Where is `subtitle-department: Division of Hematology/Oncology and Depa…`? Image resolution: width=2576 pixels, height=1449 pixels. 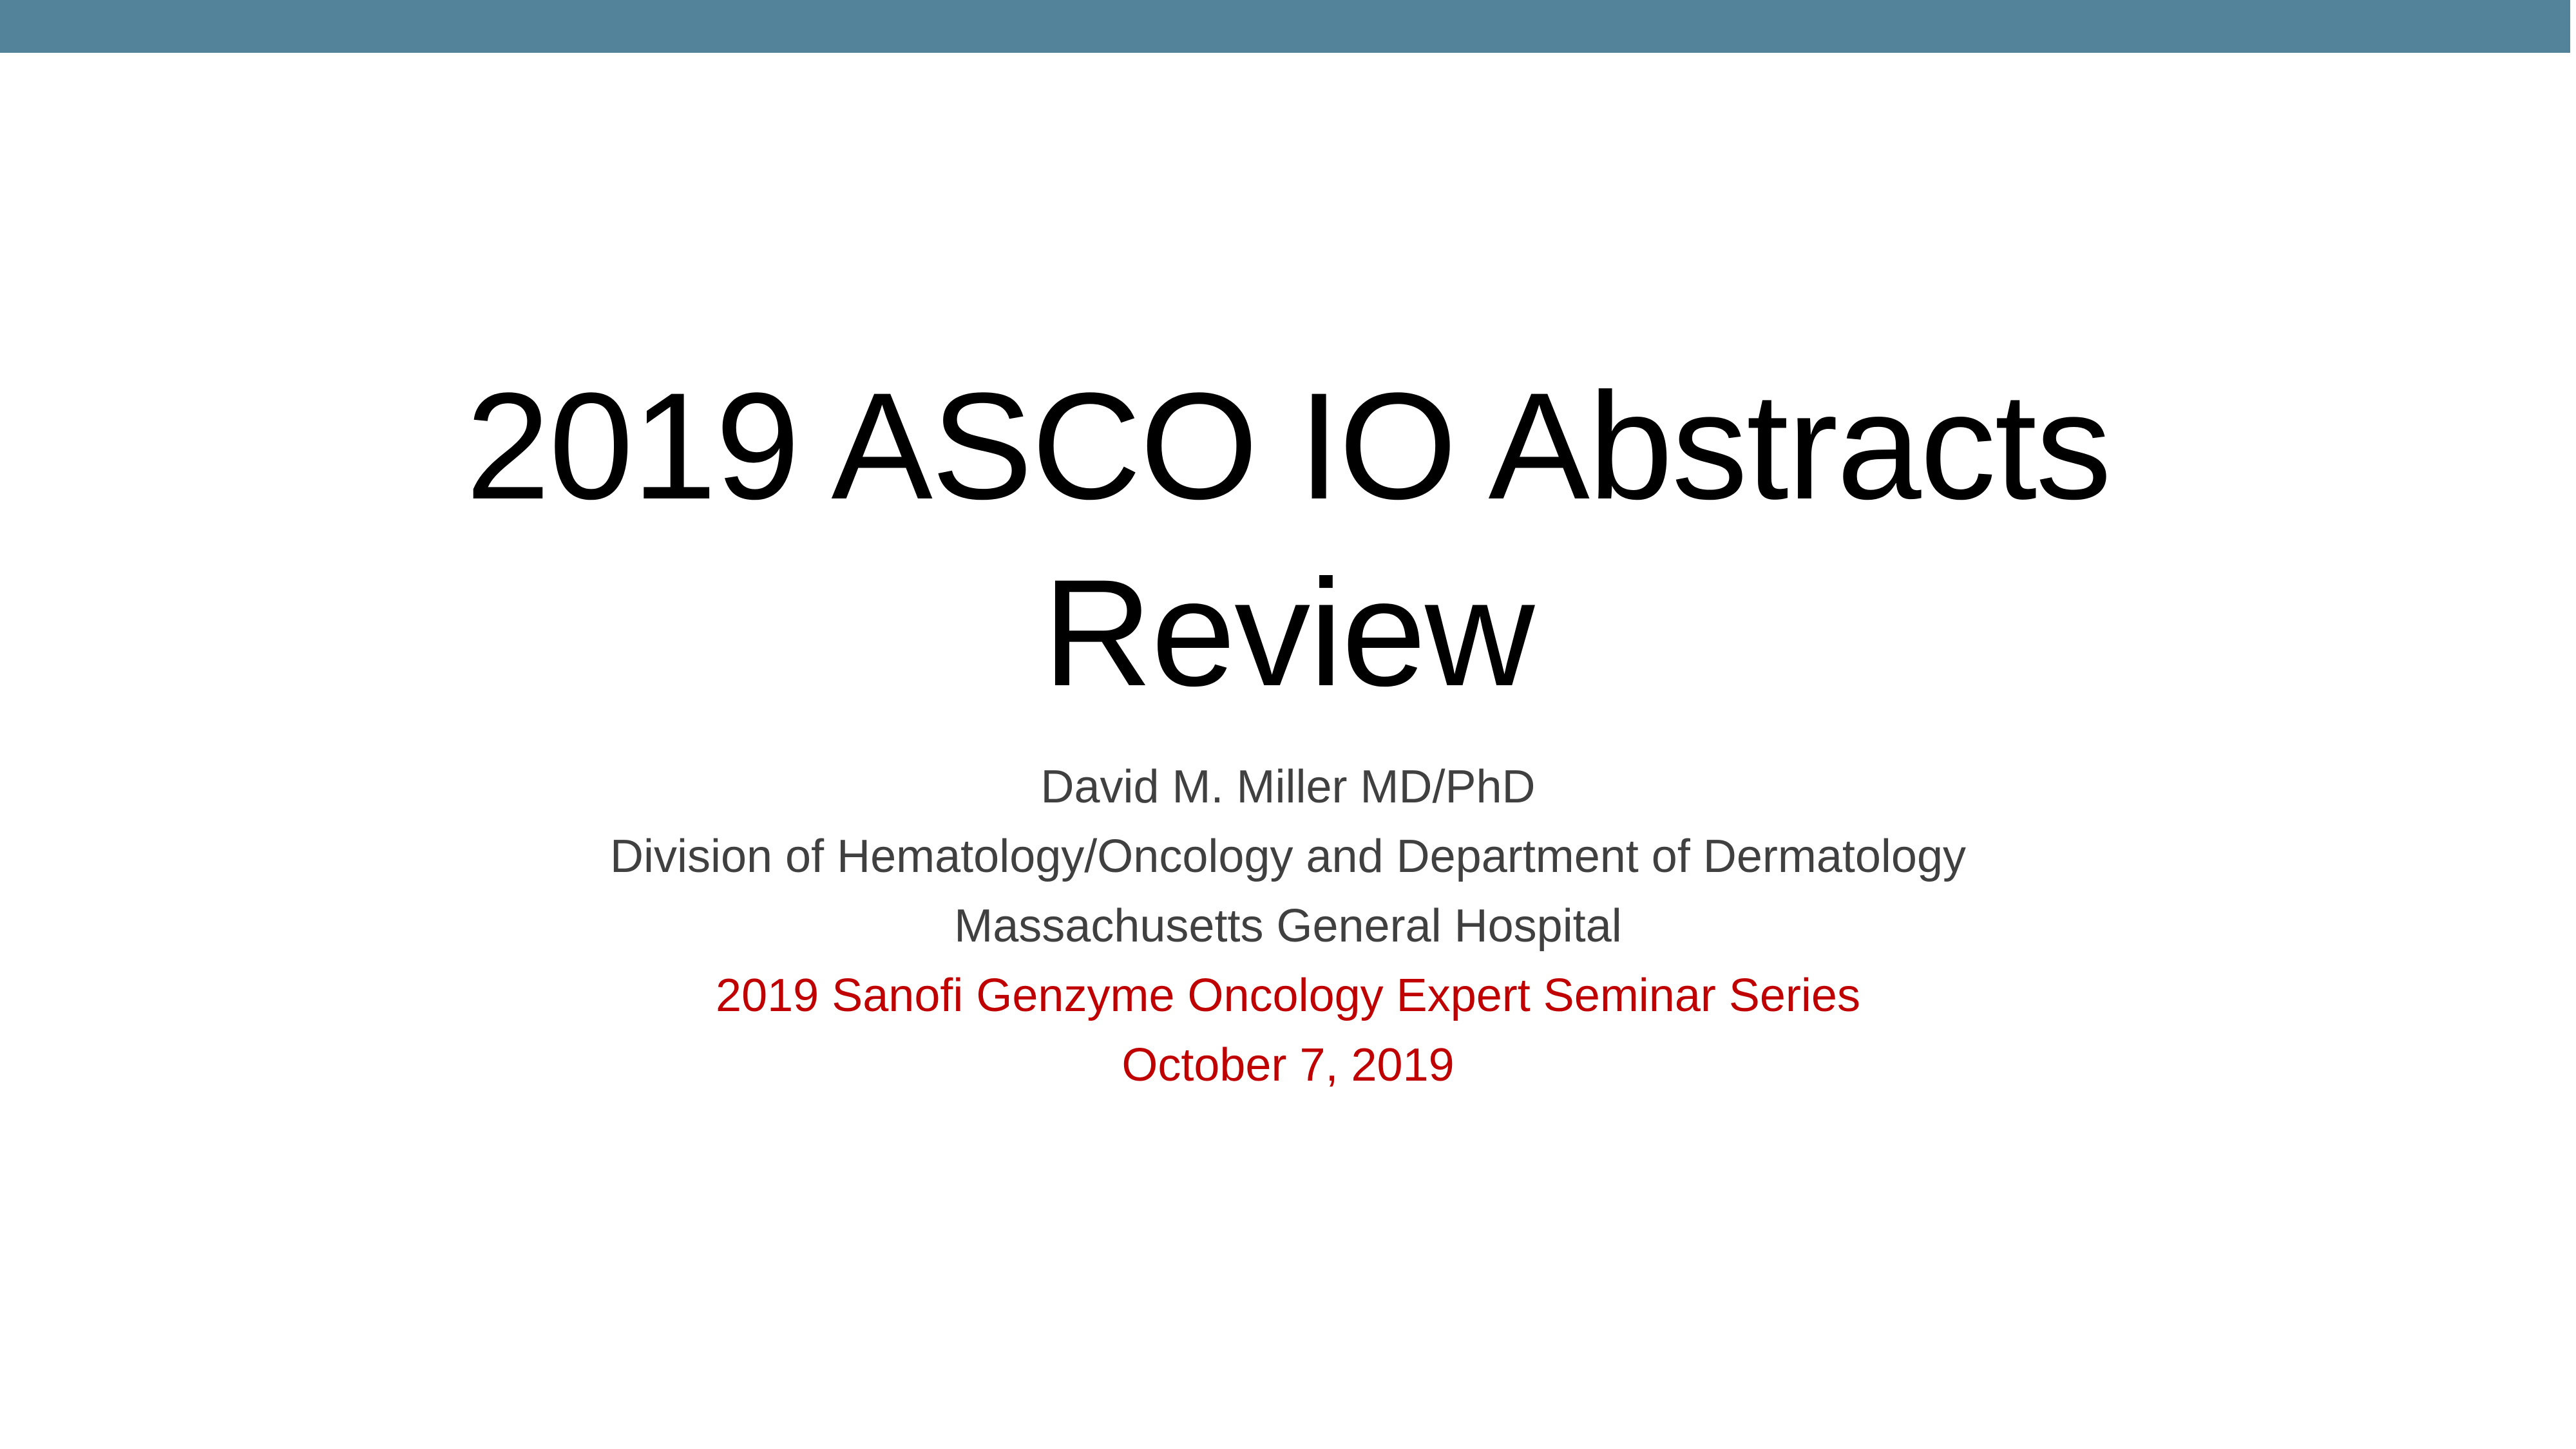
subtitle-department: Division of Hematology/Oncology and Depa… is located at coordinates (1287, 856).